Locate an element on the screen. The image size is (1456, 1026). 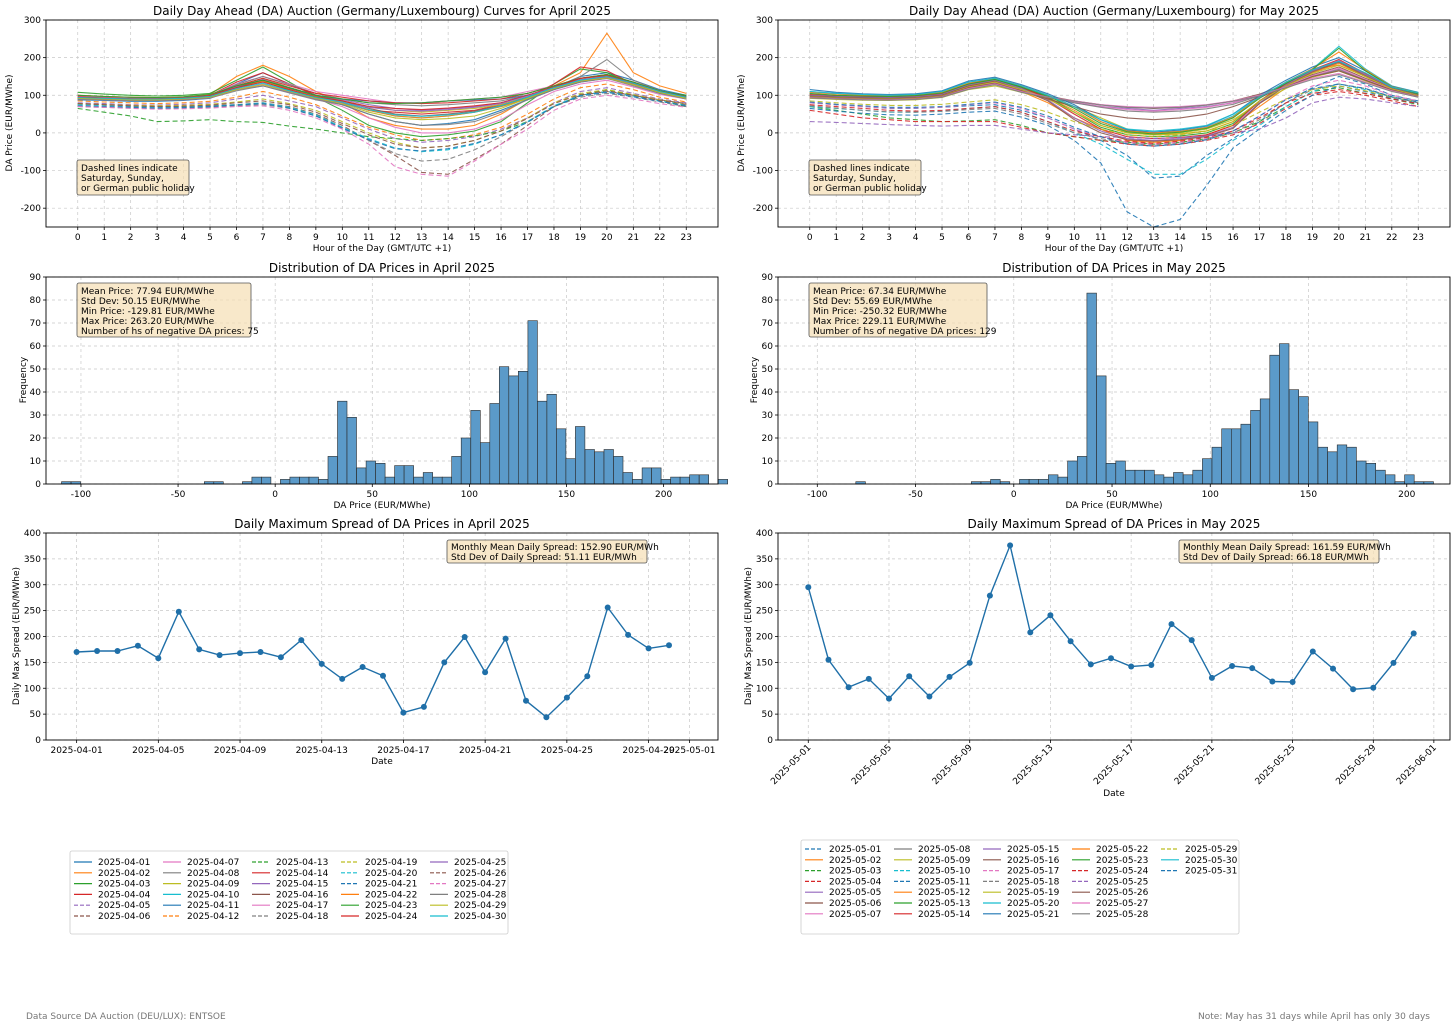
may-legend-label: 2025-05-16 is located at coordinates (1033, 861).